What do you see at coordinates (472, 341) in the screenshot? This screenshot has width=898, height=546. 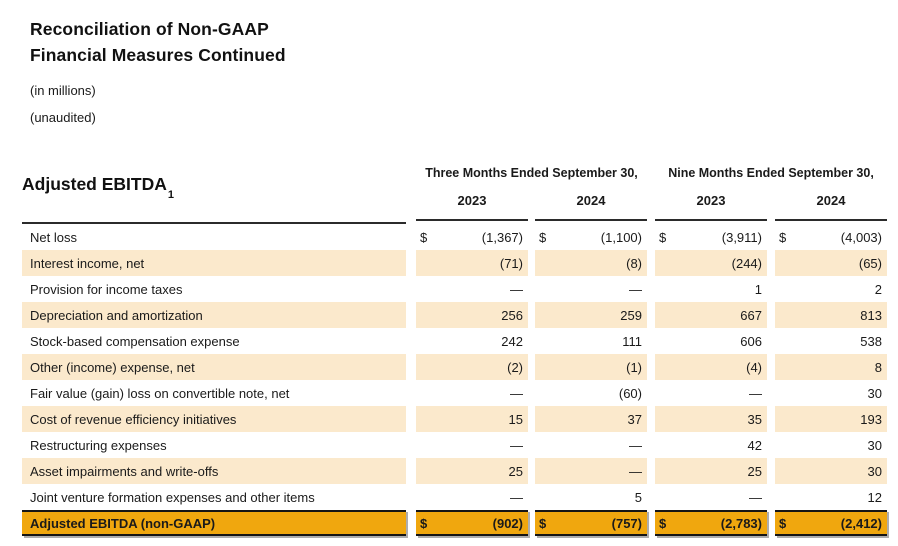 I see `cell-value: 242` at bounding box center [472, 341].